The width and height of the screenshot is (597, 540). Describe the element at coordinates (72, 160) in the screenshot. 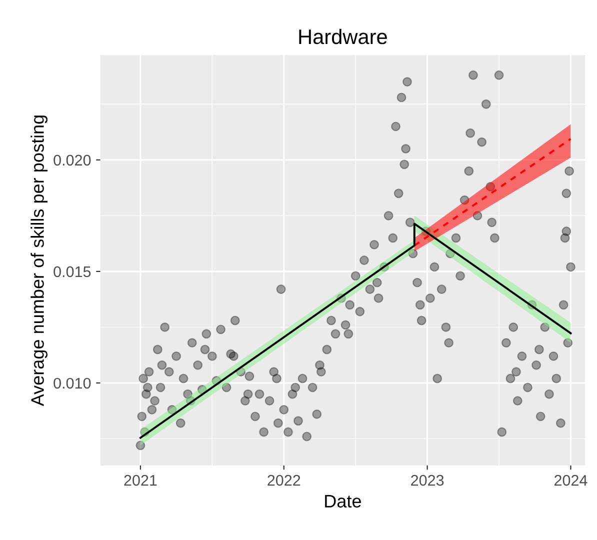

I see `y-tick-label: 0.020` at that location.